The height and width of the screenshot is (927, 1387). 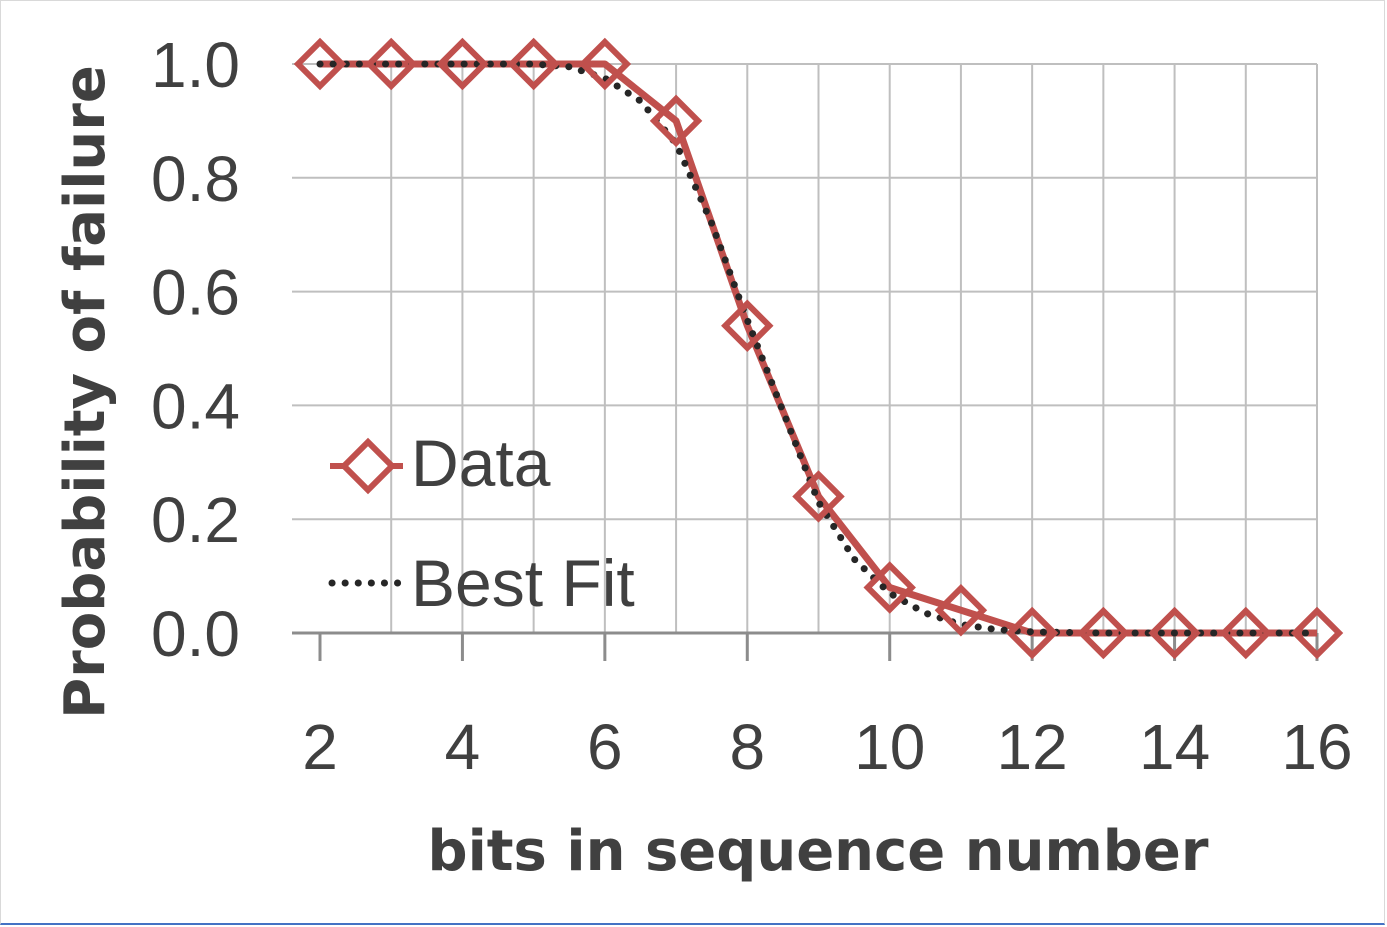 I want to click on x-tick-label: 14, so click(x=1174, y=747).